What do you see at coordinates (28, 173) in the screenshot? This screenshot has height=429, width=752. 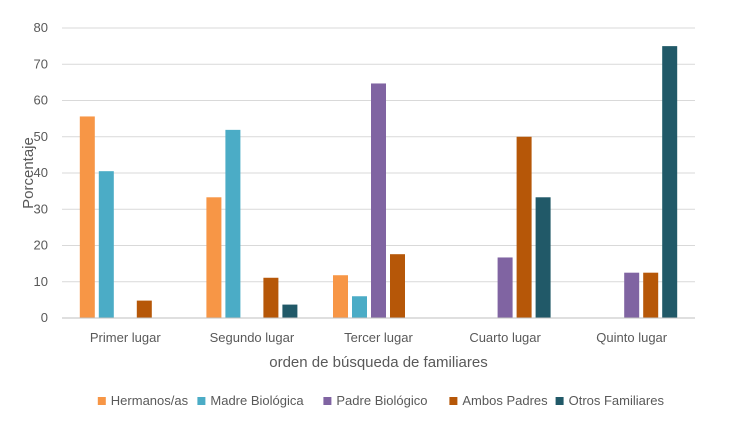 I see `y-axis-title: Porcentaje` at bounding box center [28, 173].